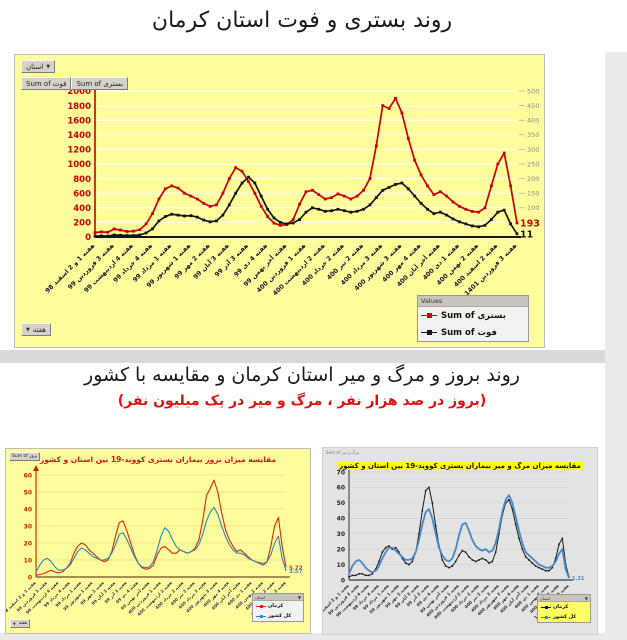 The width and height of the screenshot is (627, 640). I want to click on svg-text: 250, so click(533, 164).